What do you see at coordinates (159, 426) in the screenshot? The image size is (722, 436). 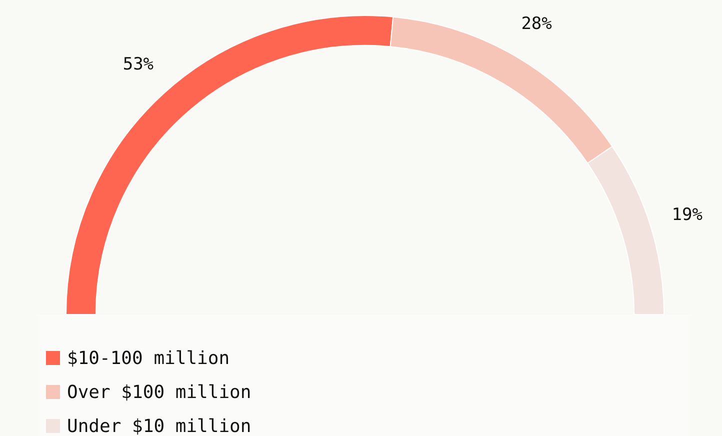 I see `legend-label: Under $10 million` at bounding box center [159, 426].